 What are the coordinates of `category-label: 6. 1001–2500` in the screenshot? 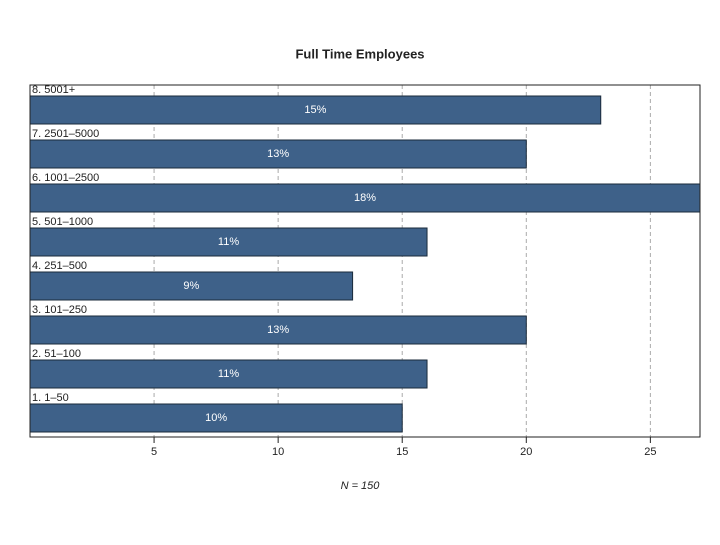 It's located at (65, 178).